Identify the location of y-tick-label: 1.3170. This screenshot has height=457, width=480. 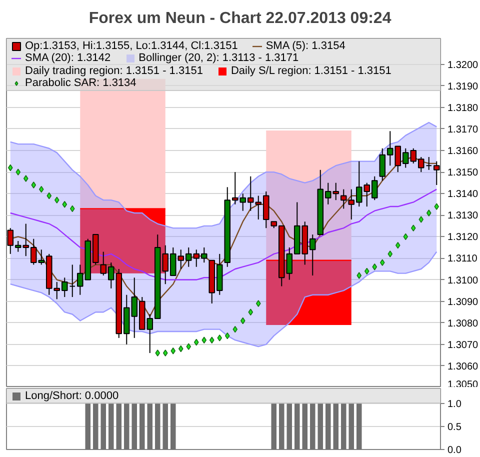
(463, 130).